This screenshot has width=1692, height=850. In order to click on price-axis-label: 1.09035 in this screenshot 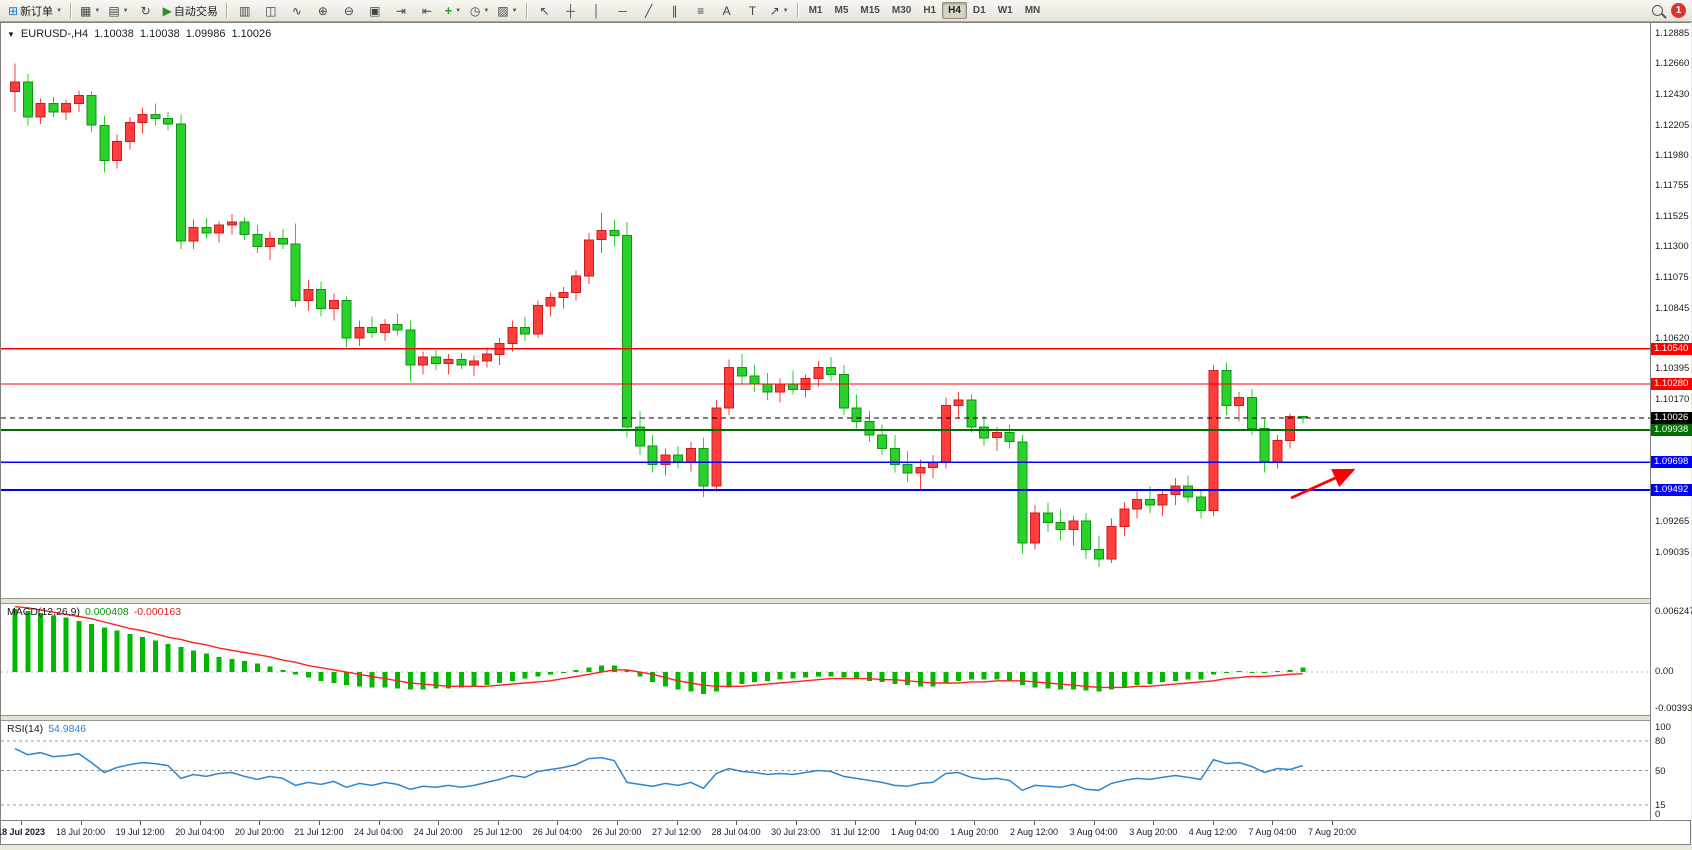, I will do `click(1672, 552)`.